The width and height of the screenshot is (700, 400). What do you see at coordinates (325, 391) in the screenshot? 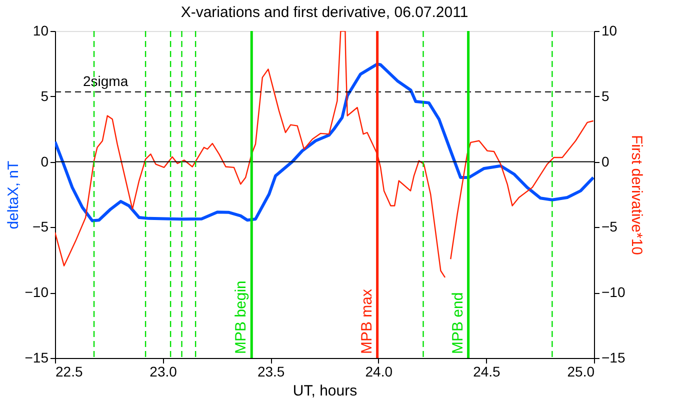
I see `x-axis-title: UT, hours` at bounding box center [325, 391].